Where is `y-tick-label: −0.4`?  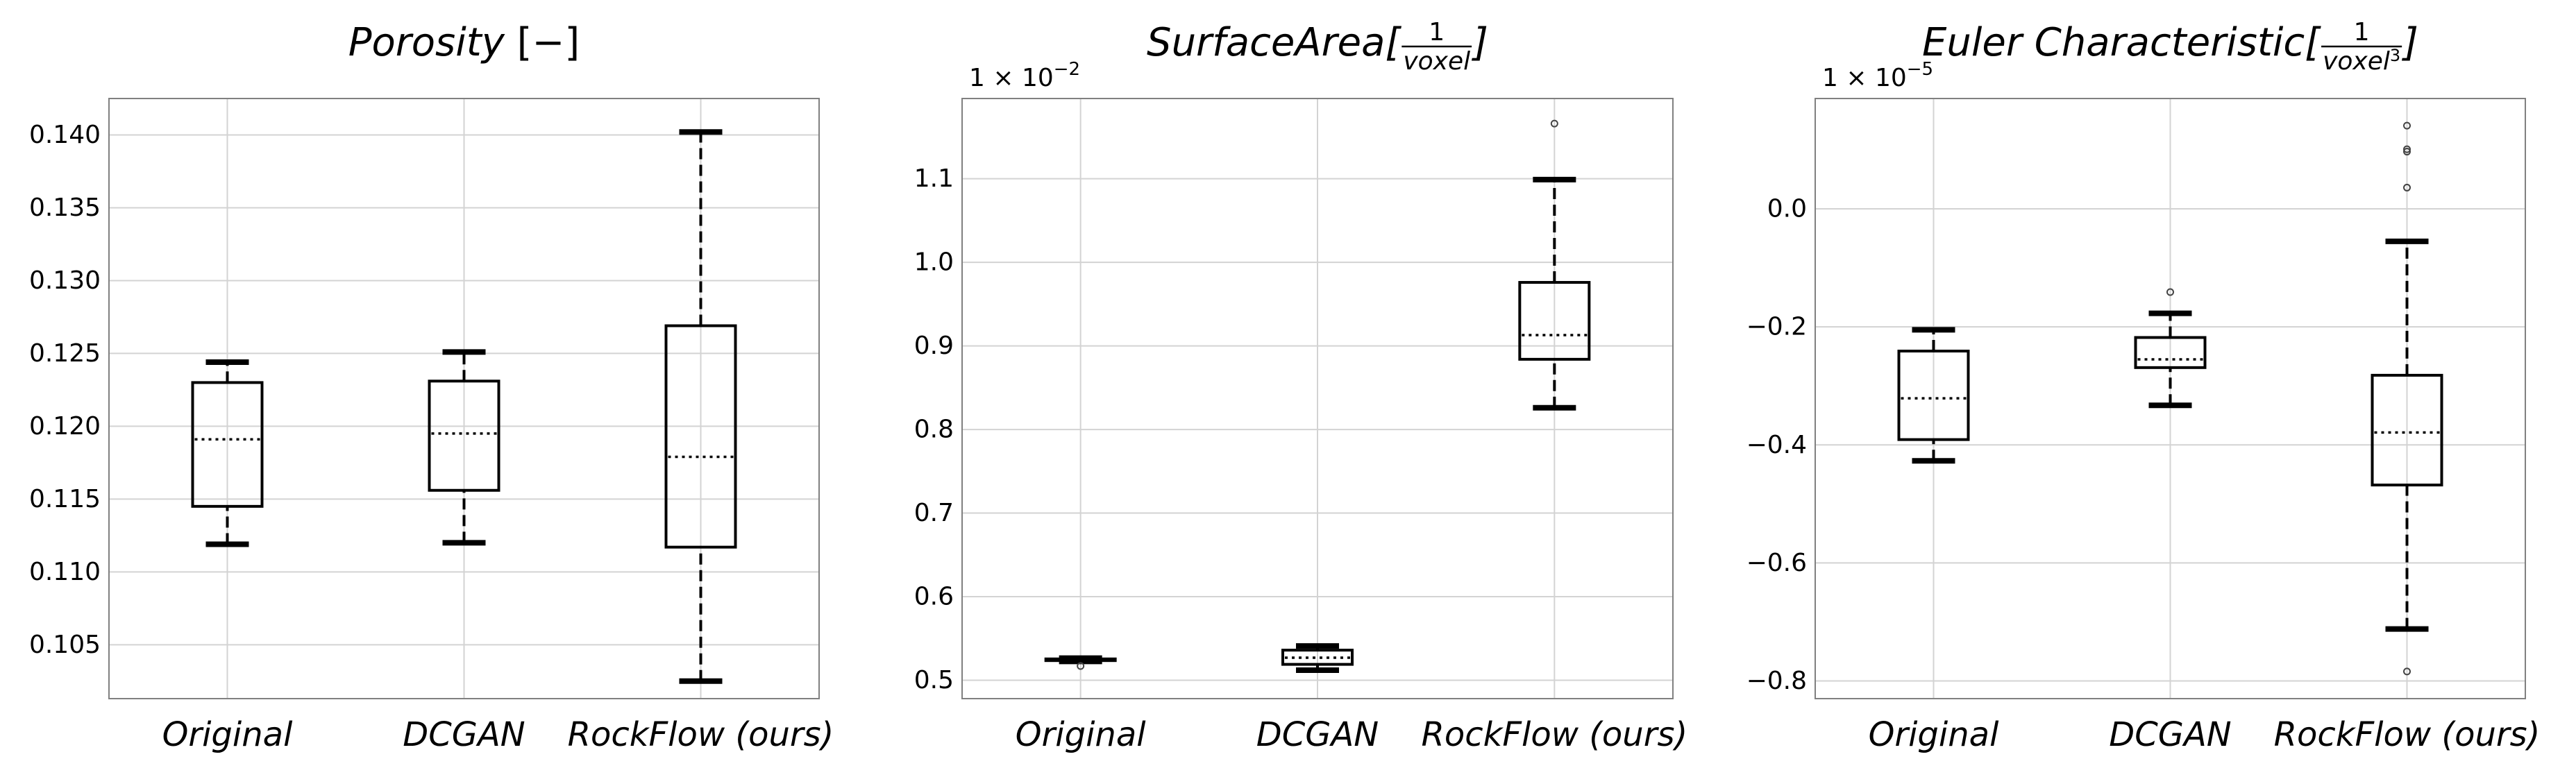 y-tick-label: −0.4 is located at coordinates (1776, 445).